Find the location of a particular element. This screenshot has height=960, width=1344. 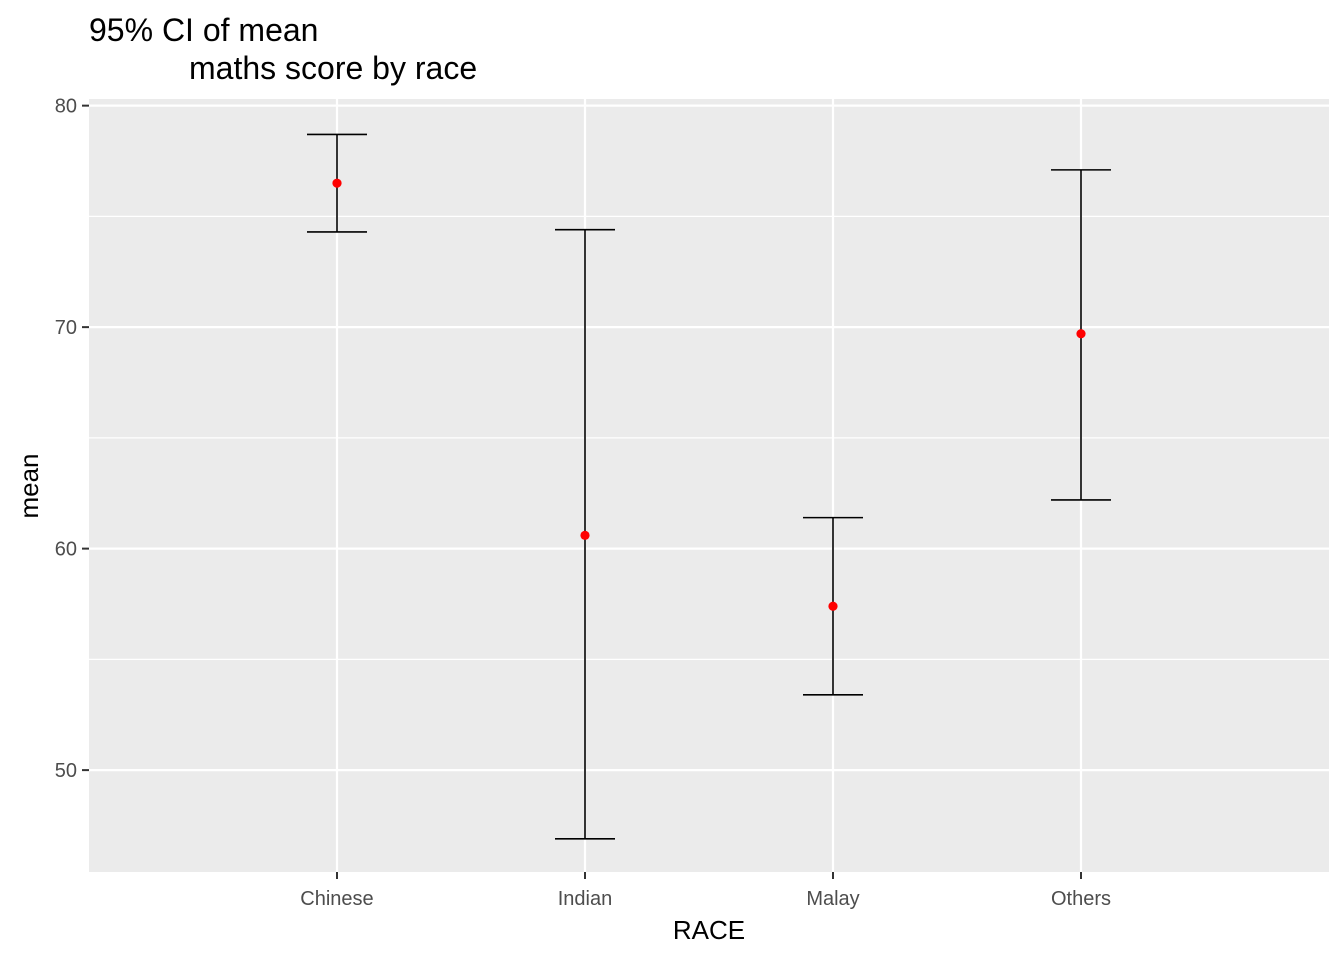

y-axis: 50 60 70 80 is located at coordinates (72, 439).